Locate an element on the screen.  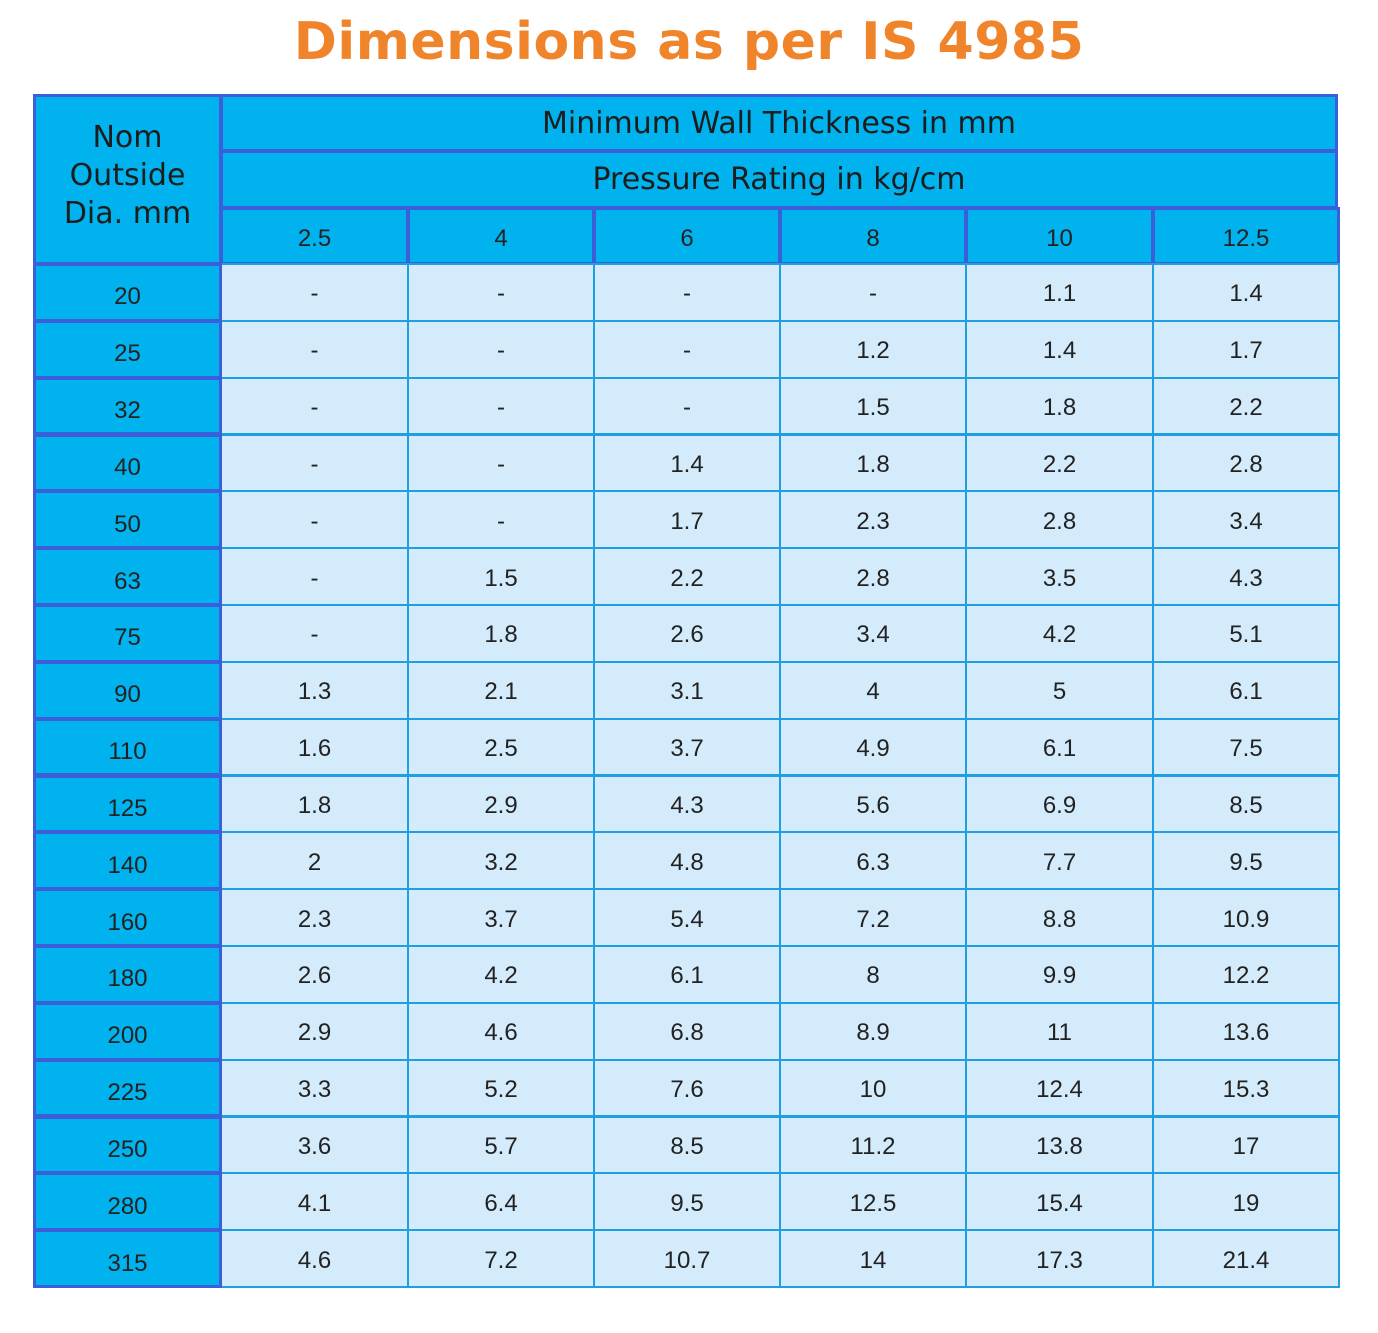
data-cell: 7.7 is located at coordinates (1059, 861).